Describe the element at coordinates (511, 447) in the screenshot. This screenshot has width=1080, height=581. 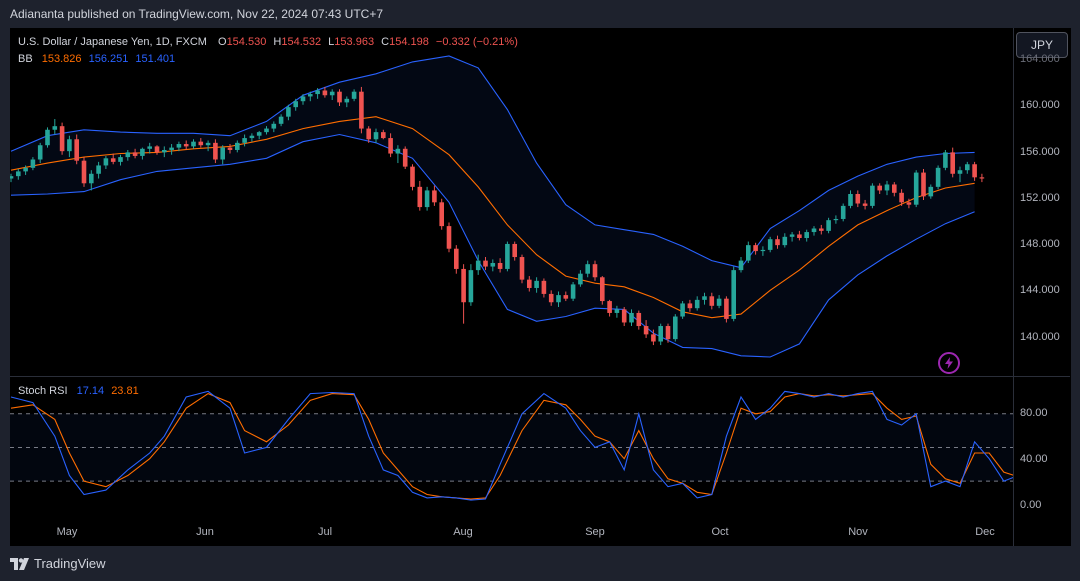
I see `stoch-band-fill` at that location.